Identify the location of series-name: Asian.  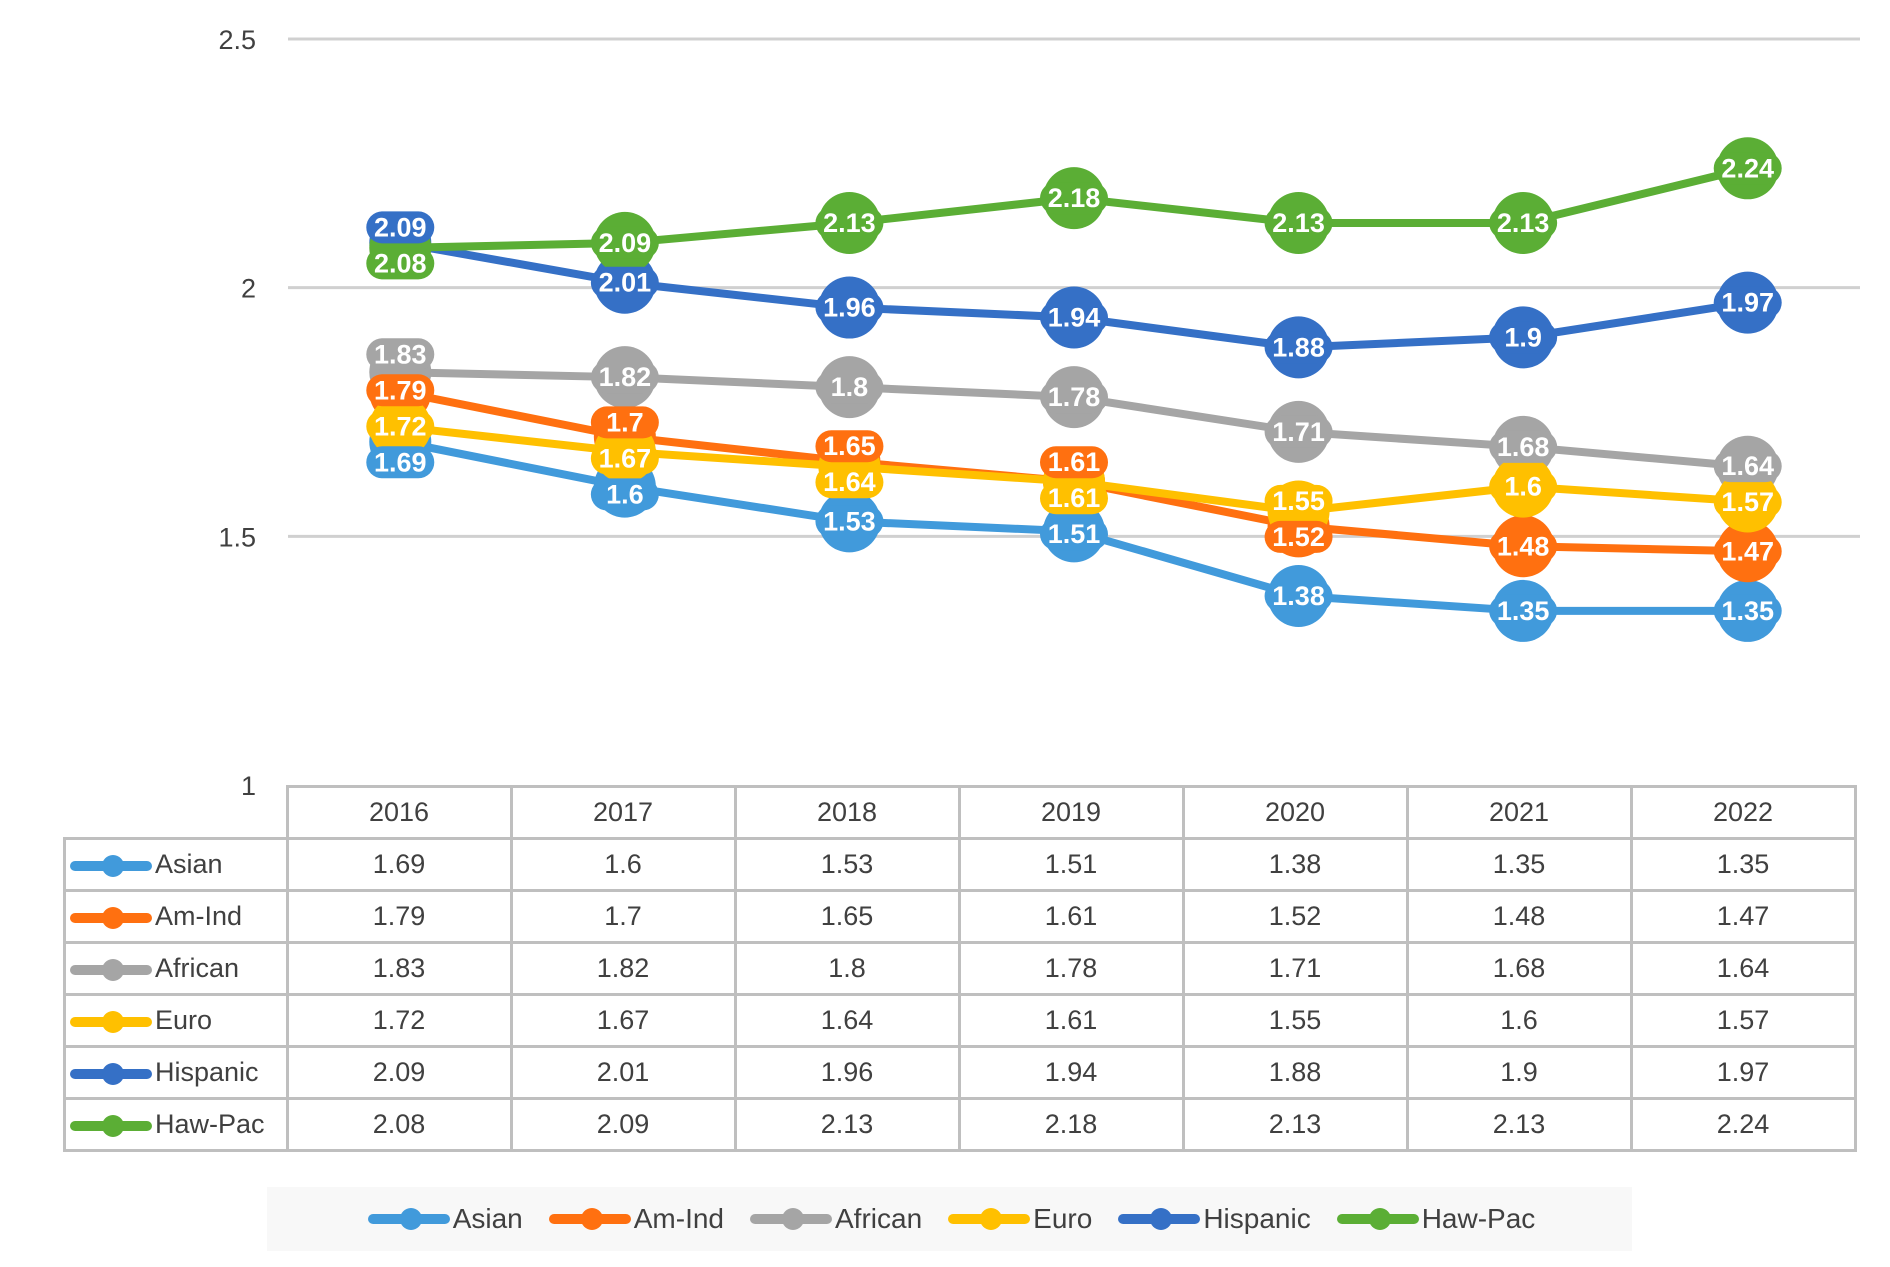
(189, 864).